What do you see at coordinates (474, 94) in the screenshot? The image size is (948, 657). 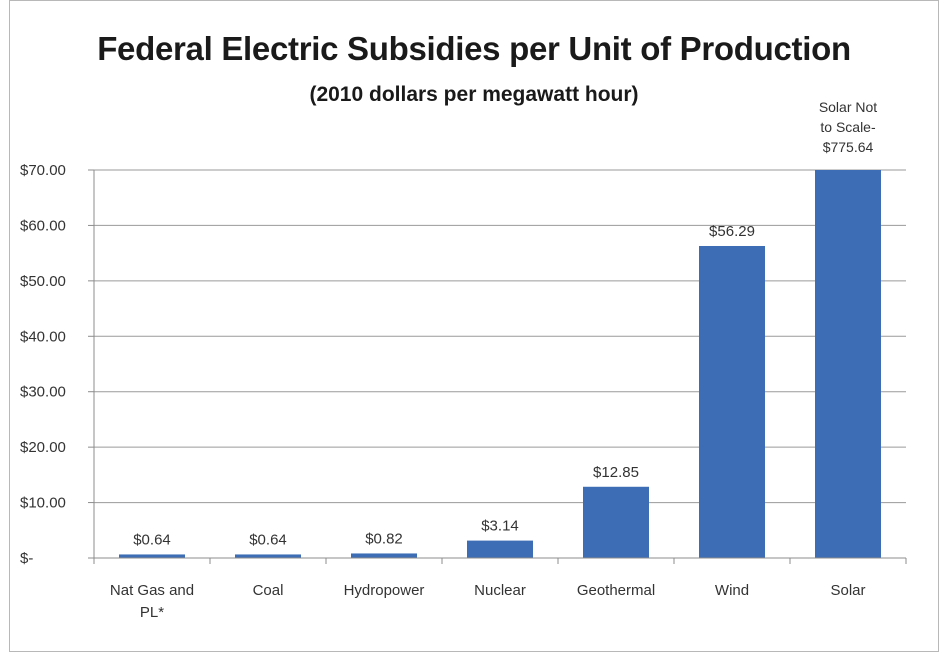 I see `chart-subtitle: (2010 dollars per megawatt hour)` at bounding box center [474, 94].